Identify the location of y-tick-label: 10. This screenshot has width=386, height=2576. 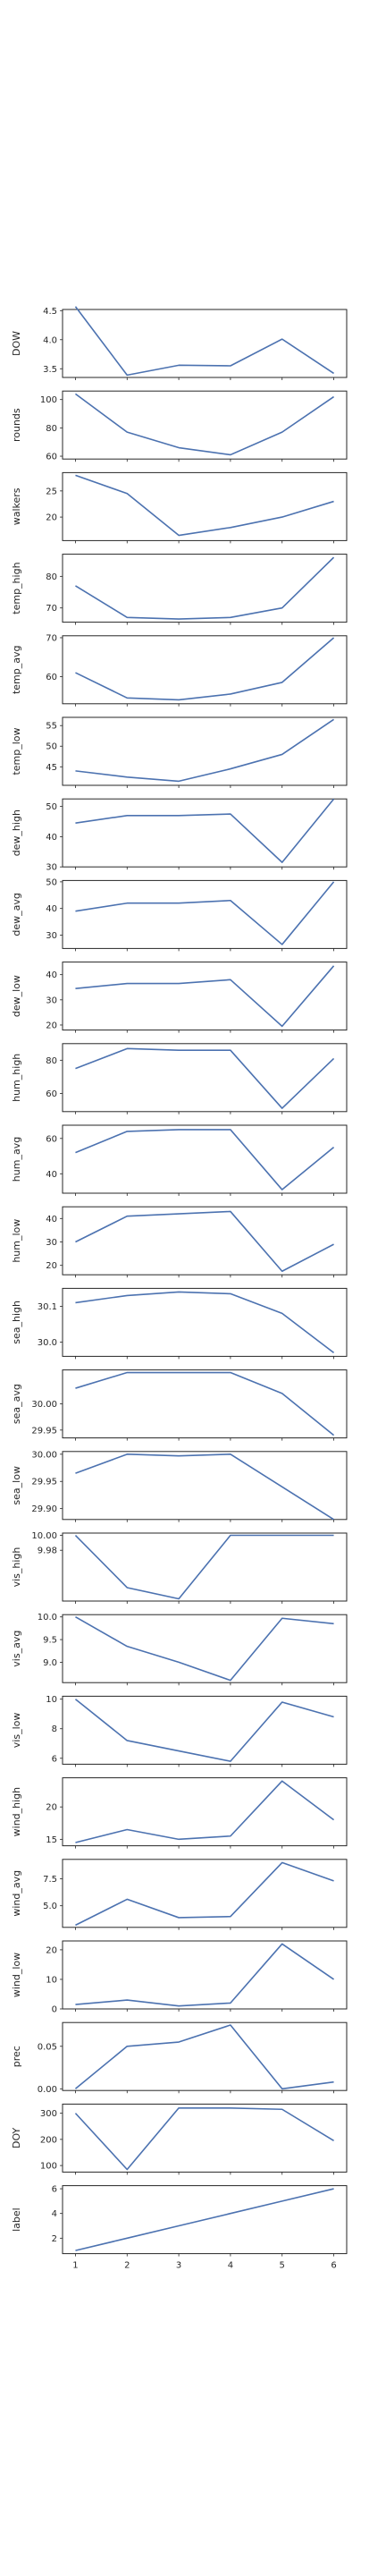
(51, 1700).